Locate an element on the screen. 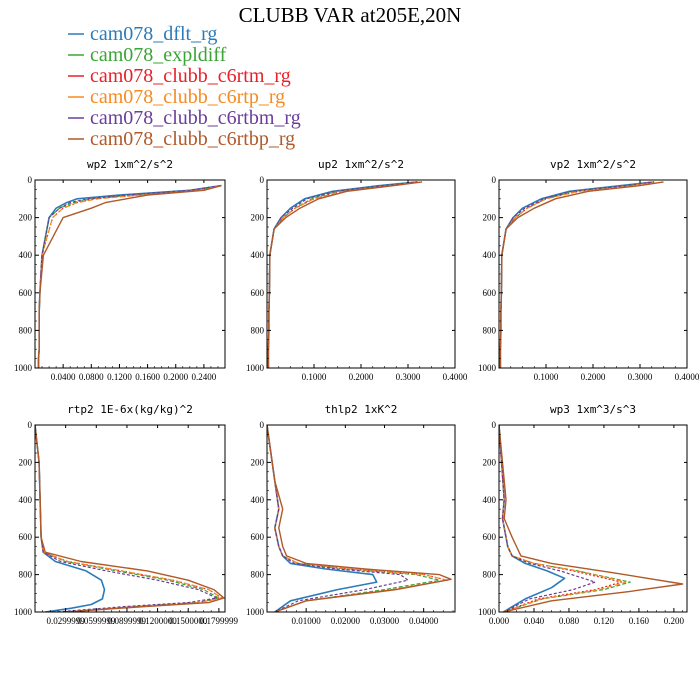 This screenshot has height=700, width=700. x-tick-label: 0.0299999 is located at coordinates (66, 621).